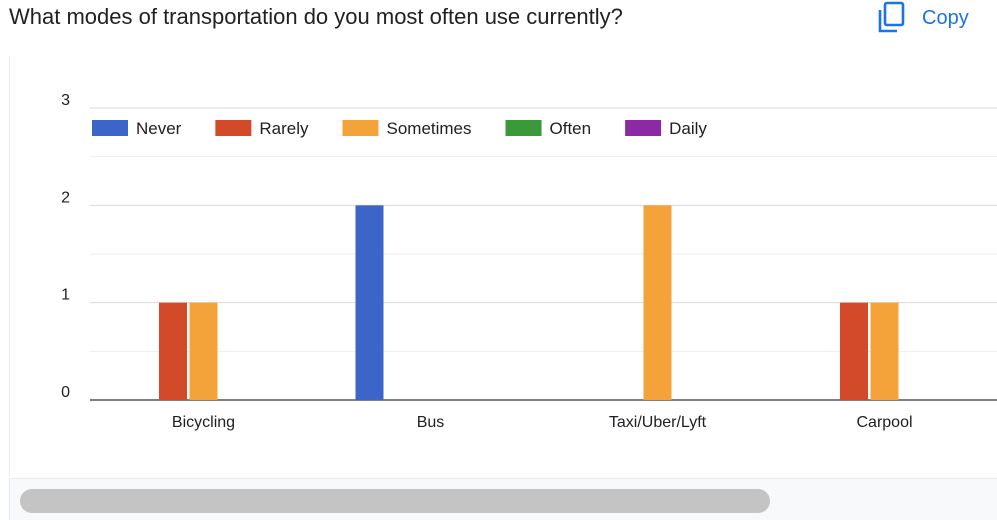 This screenshot has height=520, width=997. What do you see at coordinates (571, 128) in the screenshot?
I see `legend-label-often: Often` at bounding box center [571, 128].